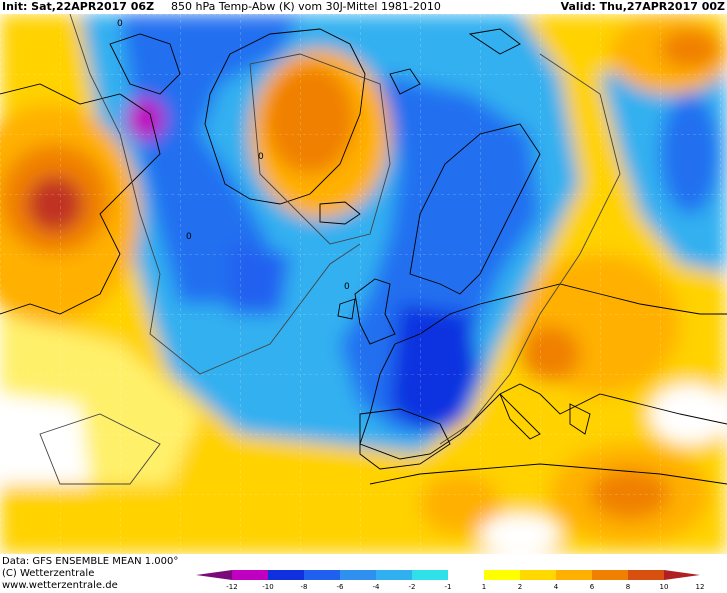 Image resolution: width=727 pixels, height=593 pixels. I want to click on colorbar-tick-label: 12, so click(700, 586).